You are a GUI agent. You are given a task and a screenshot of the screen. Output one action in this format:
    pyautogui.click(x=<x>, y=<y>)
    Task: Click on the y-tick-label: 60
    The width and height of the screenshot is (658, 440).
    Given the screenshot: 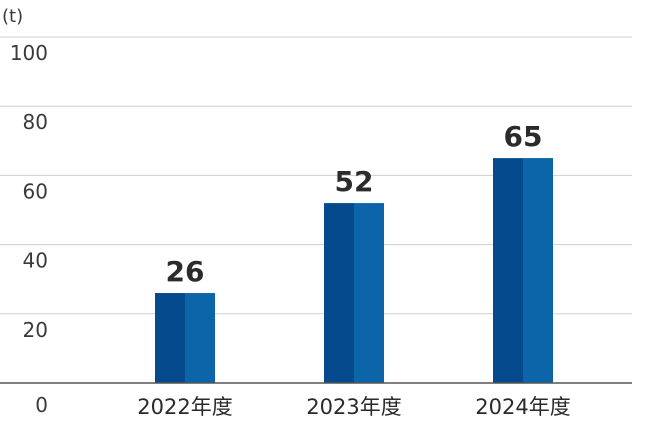 What is the action you would take?
    pyautogui.click(x=35, y=191)
    